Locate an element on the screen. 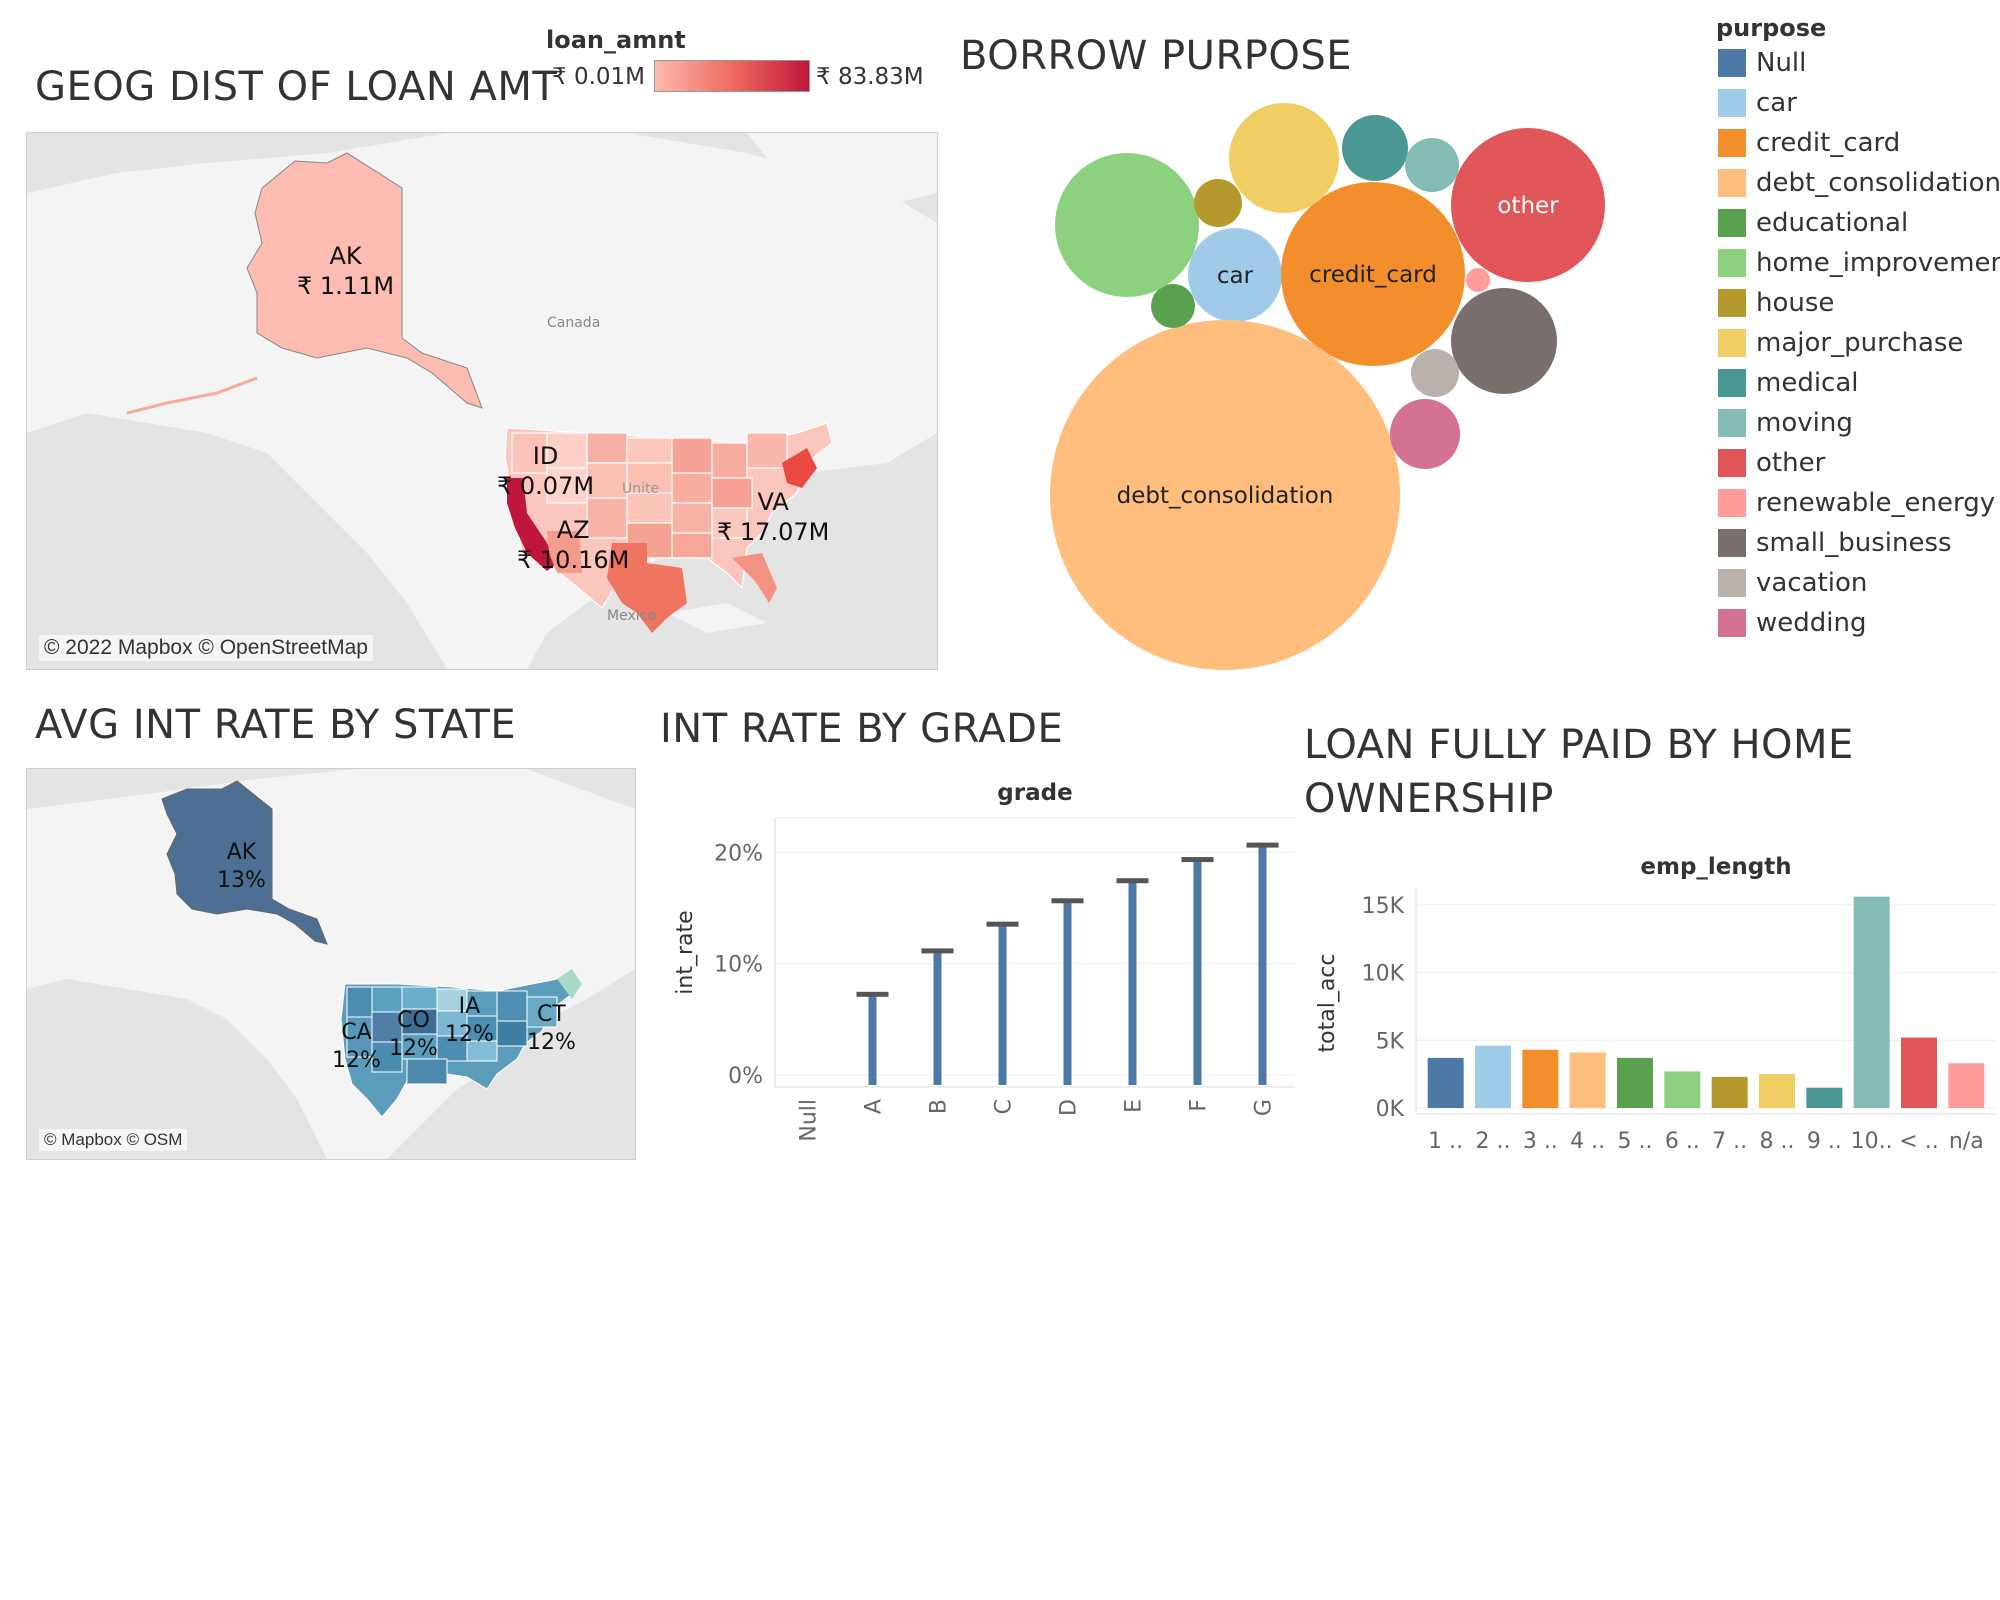  us-state-grid is located at coordinates (649, 495).